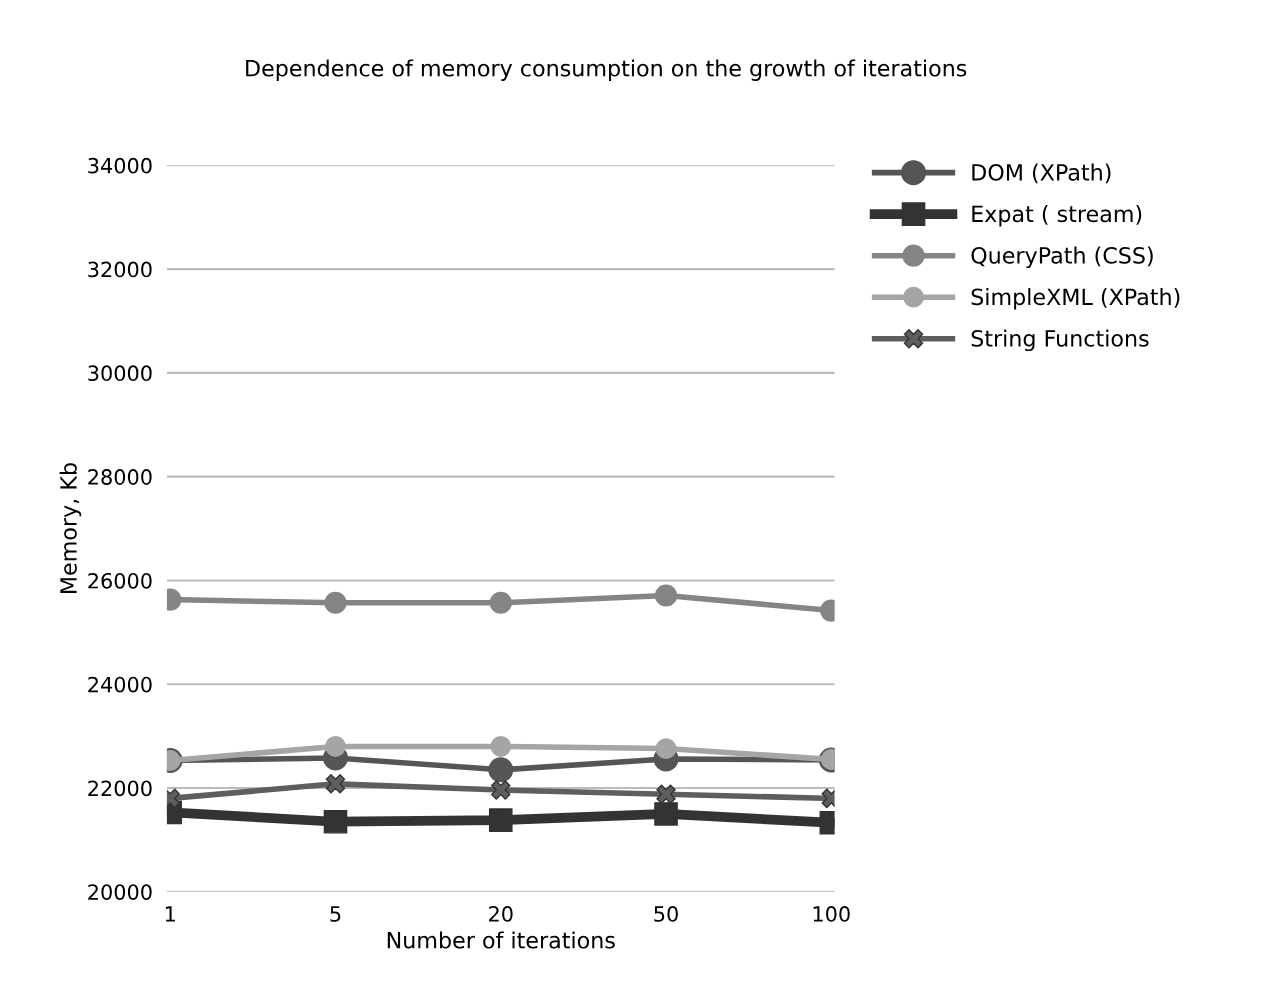 This screenshot has height=1002, width=1284. What do you see at coordinates (335, 914) in the screenshot?
I see `x-tick-label: 5` at bounding box center [335, 914].